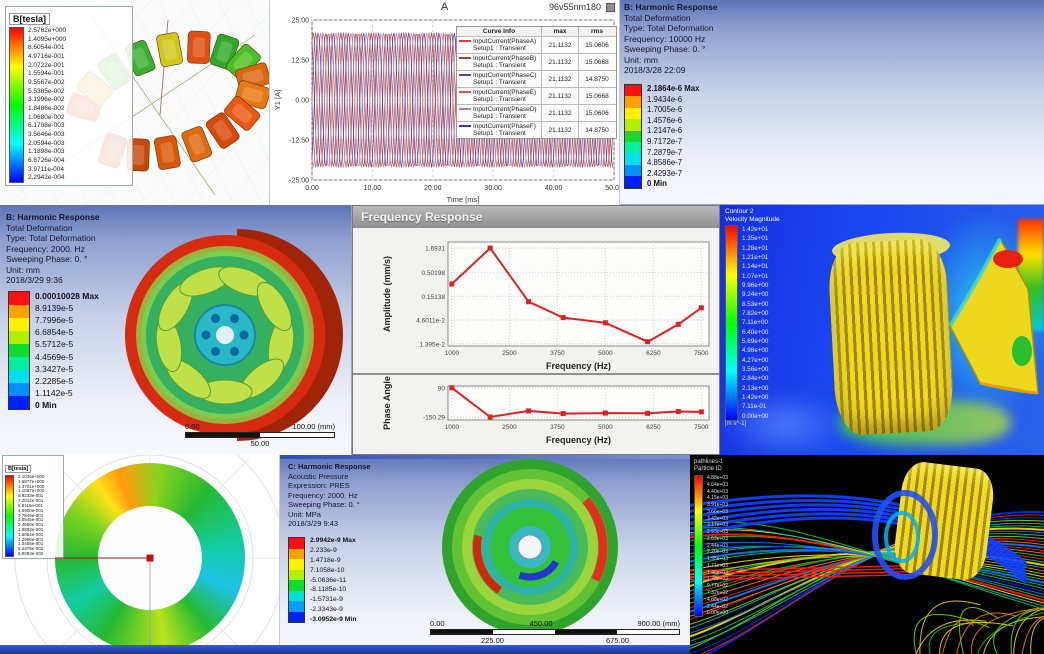 This screenshot has width=1044, height=654. Describe the element at coordinates (717, 613) in the screenshot. I see `legend-value: 0.00e+00` at that location.